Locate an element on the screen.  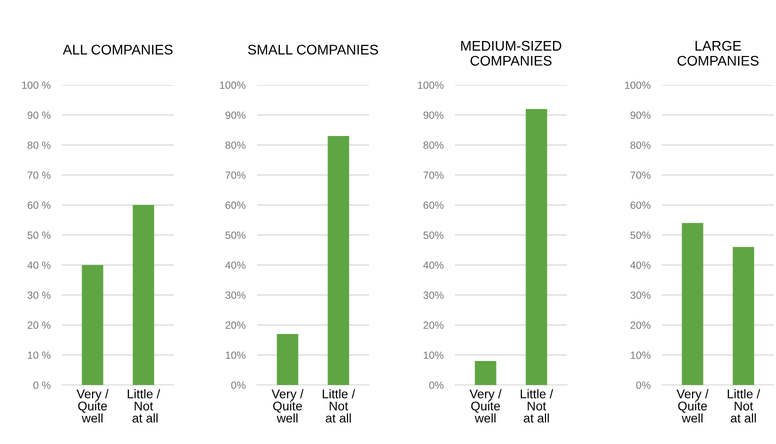
y-tick-label: 80 % is located at coordinates (39, 145).